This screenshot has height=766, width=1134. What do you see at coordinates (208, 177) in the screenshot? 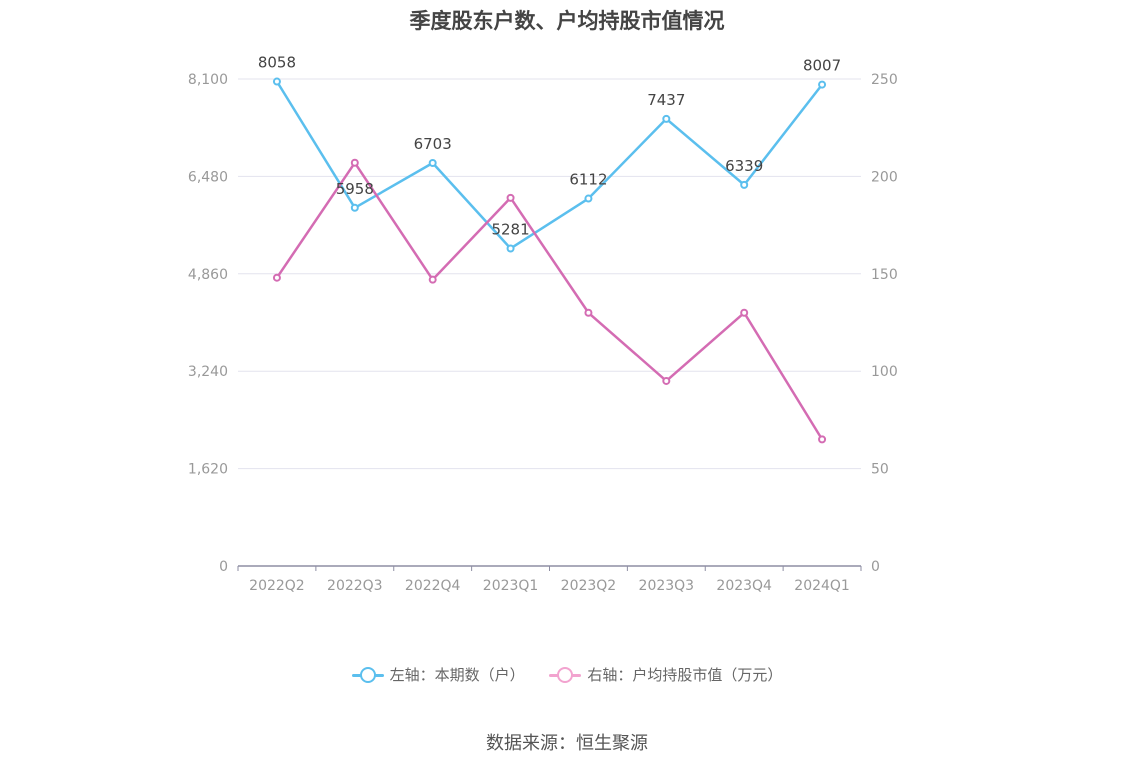
I see `y-left-tick-label: 6,480` at bounding box center [208, 177].